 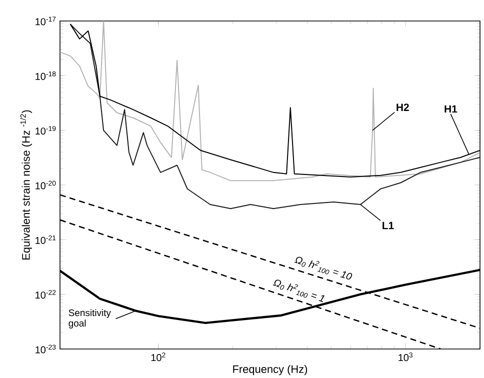 What do you see at coordinates (270, 369) in the screenshot?
I see `x-axis-title: Frequency (Hz)` at bounding box center [270, 369].